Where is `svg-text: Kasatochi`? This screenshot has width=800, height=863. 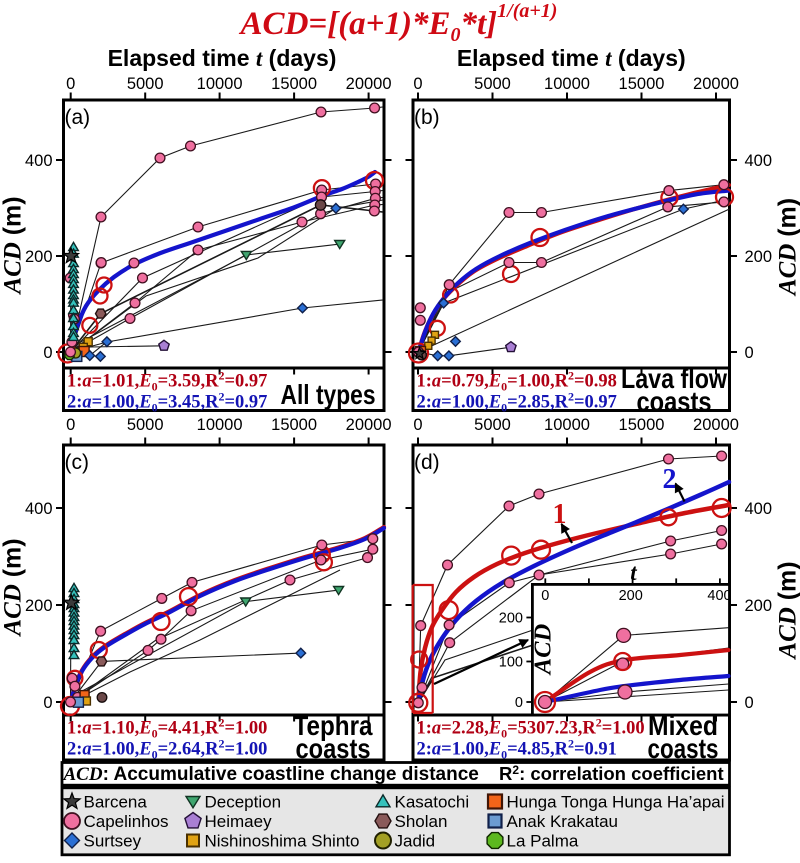 svg-text: Kasatochi is located at coordinates (432, 802).